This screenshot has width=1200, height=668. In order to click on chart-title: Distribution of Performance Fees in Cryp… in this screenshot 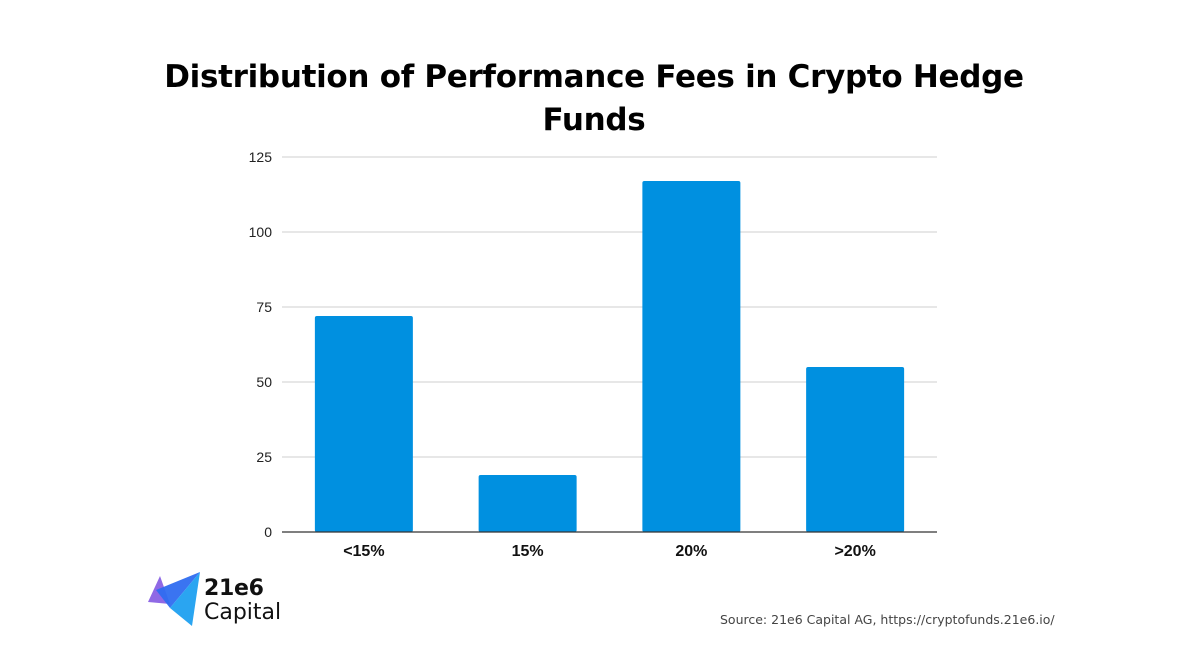, I will do `click(594, 99)`.